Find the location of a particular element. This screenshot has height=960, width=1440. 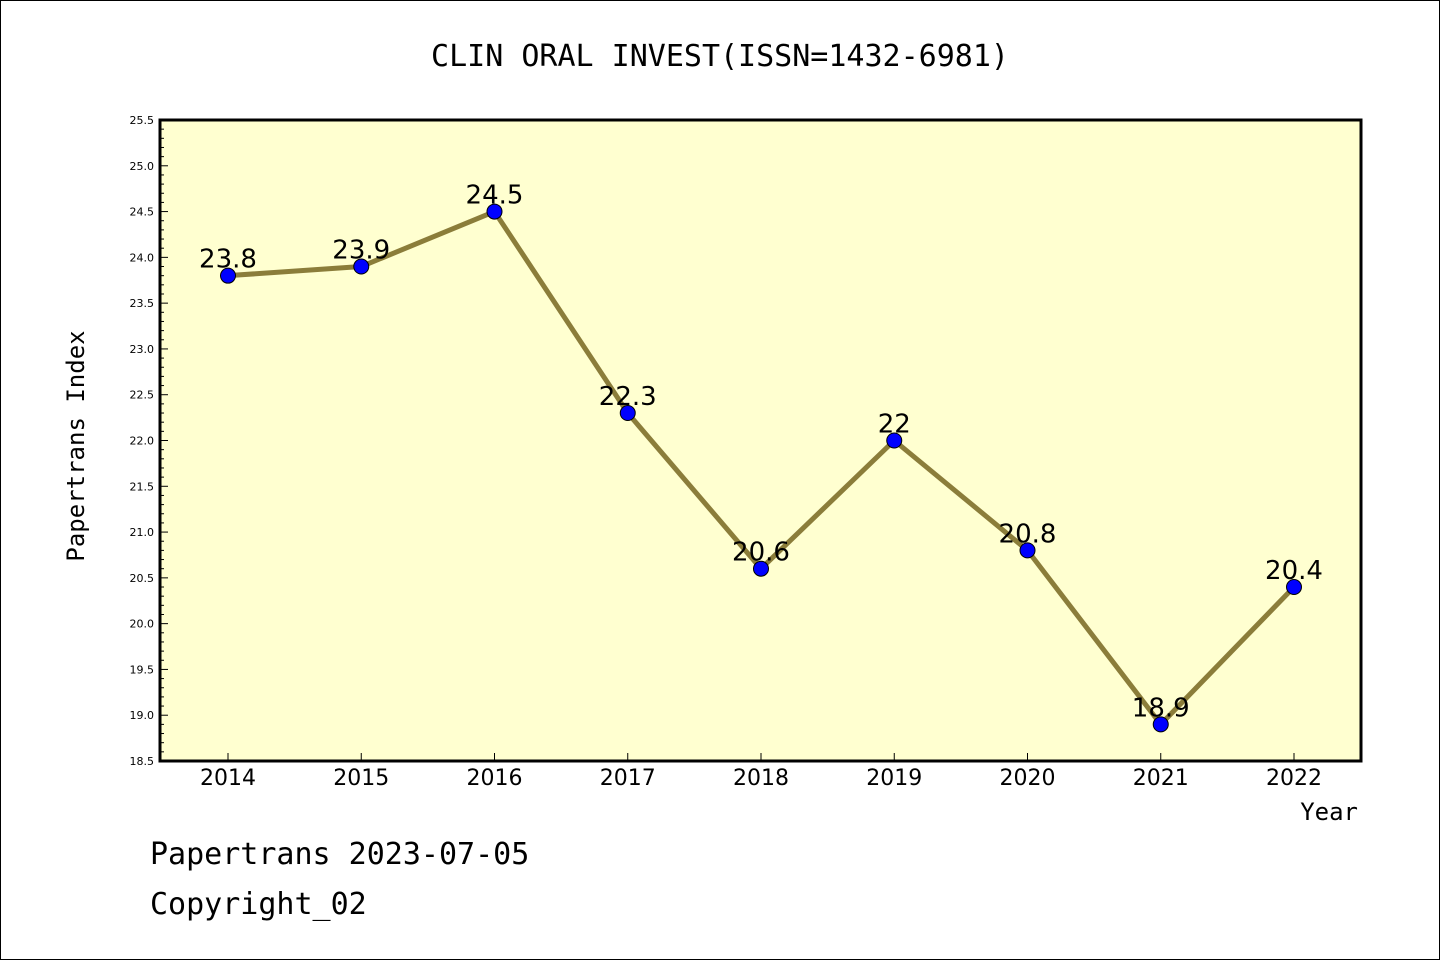

y-tick-label: 20.5 is located at coordinates (142, 578).